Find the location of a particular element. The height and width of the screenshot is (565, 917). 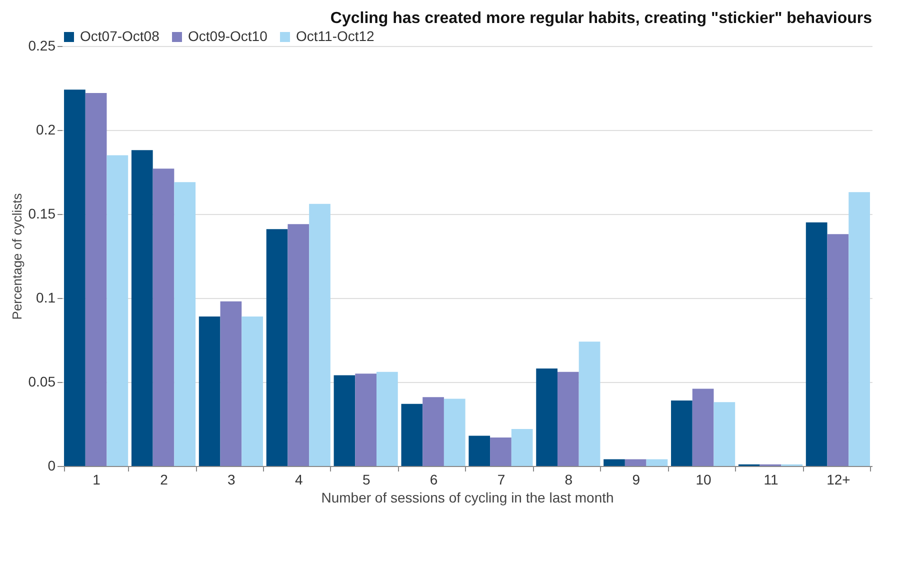

x-tick-label: 9 is located at coordinates (636, 480).